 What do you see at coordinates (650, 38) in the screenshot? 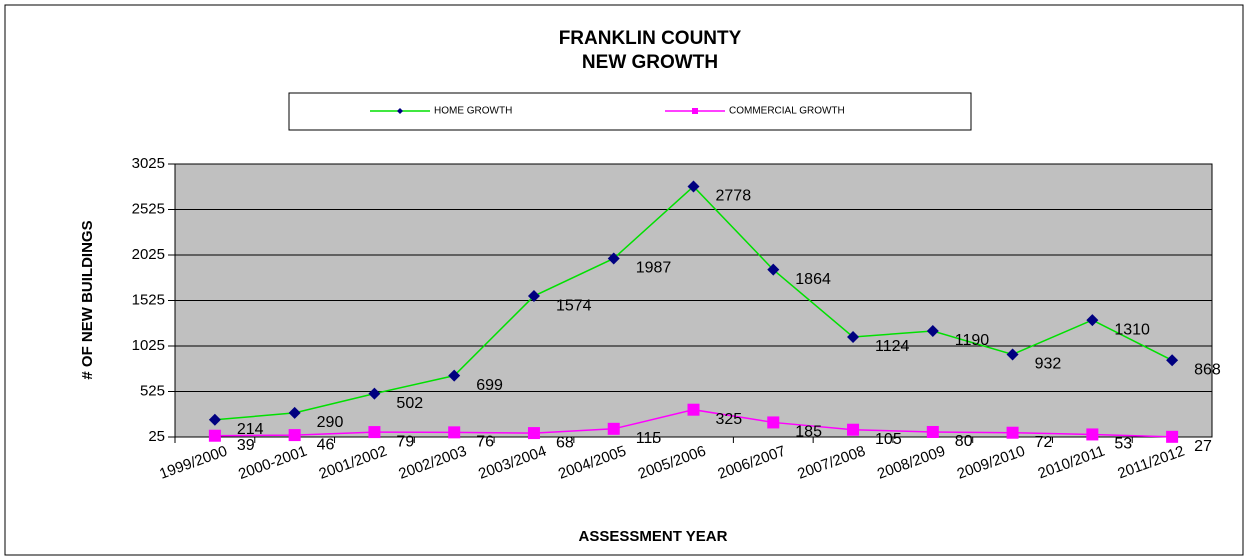
I see `chart-title: FRANKLIN COUNTY` at bounding box center [650, 38].